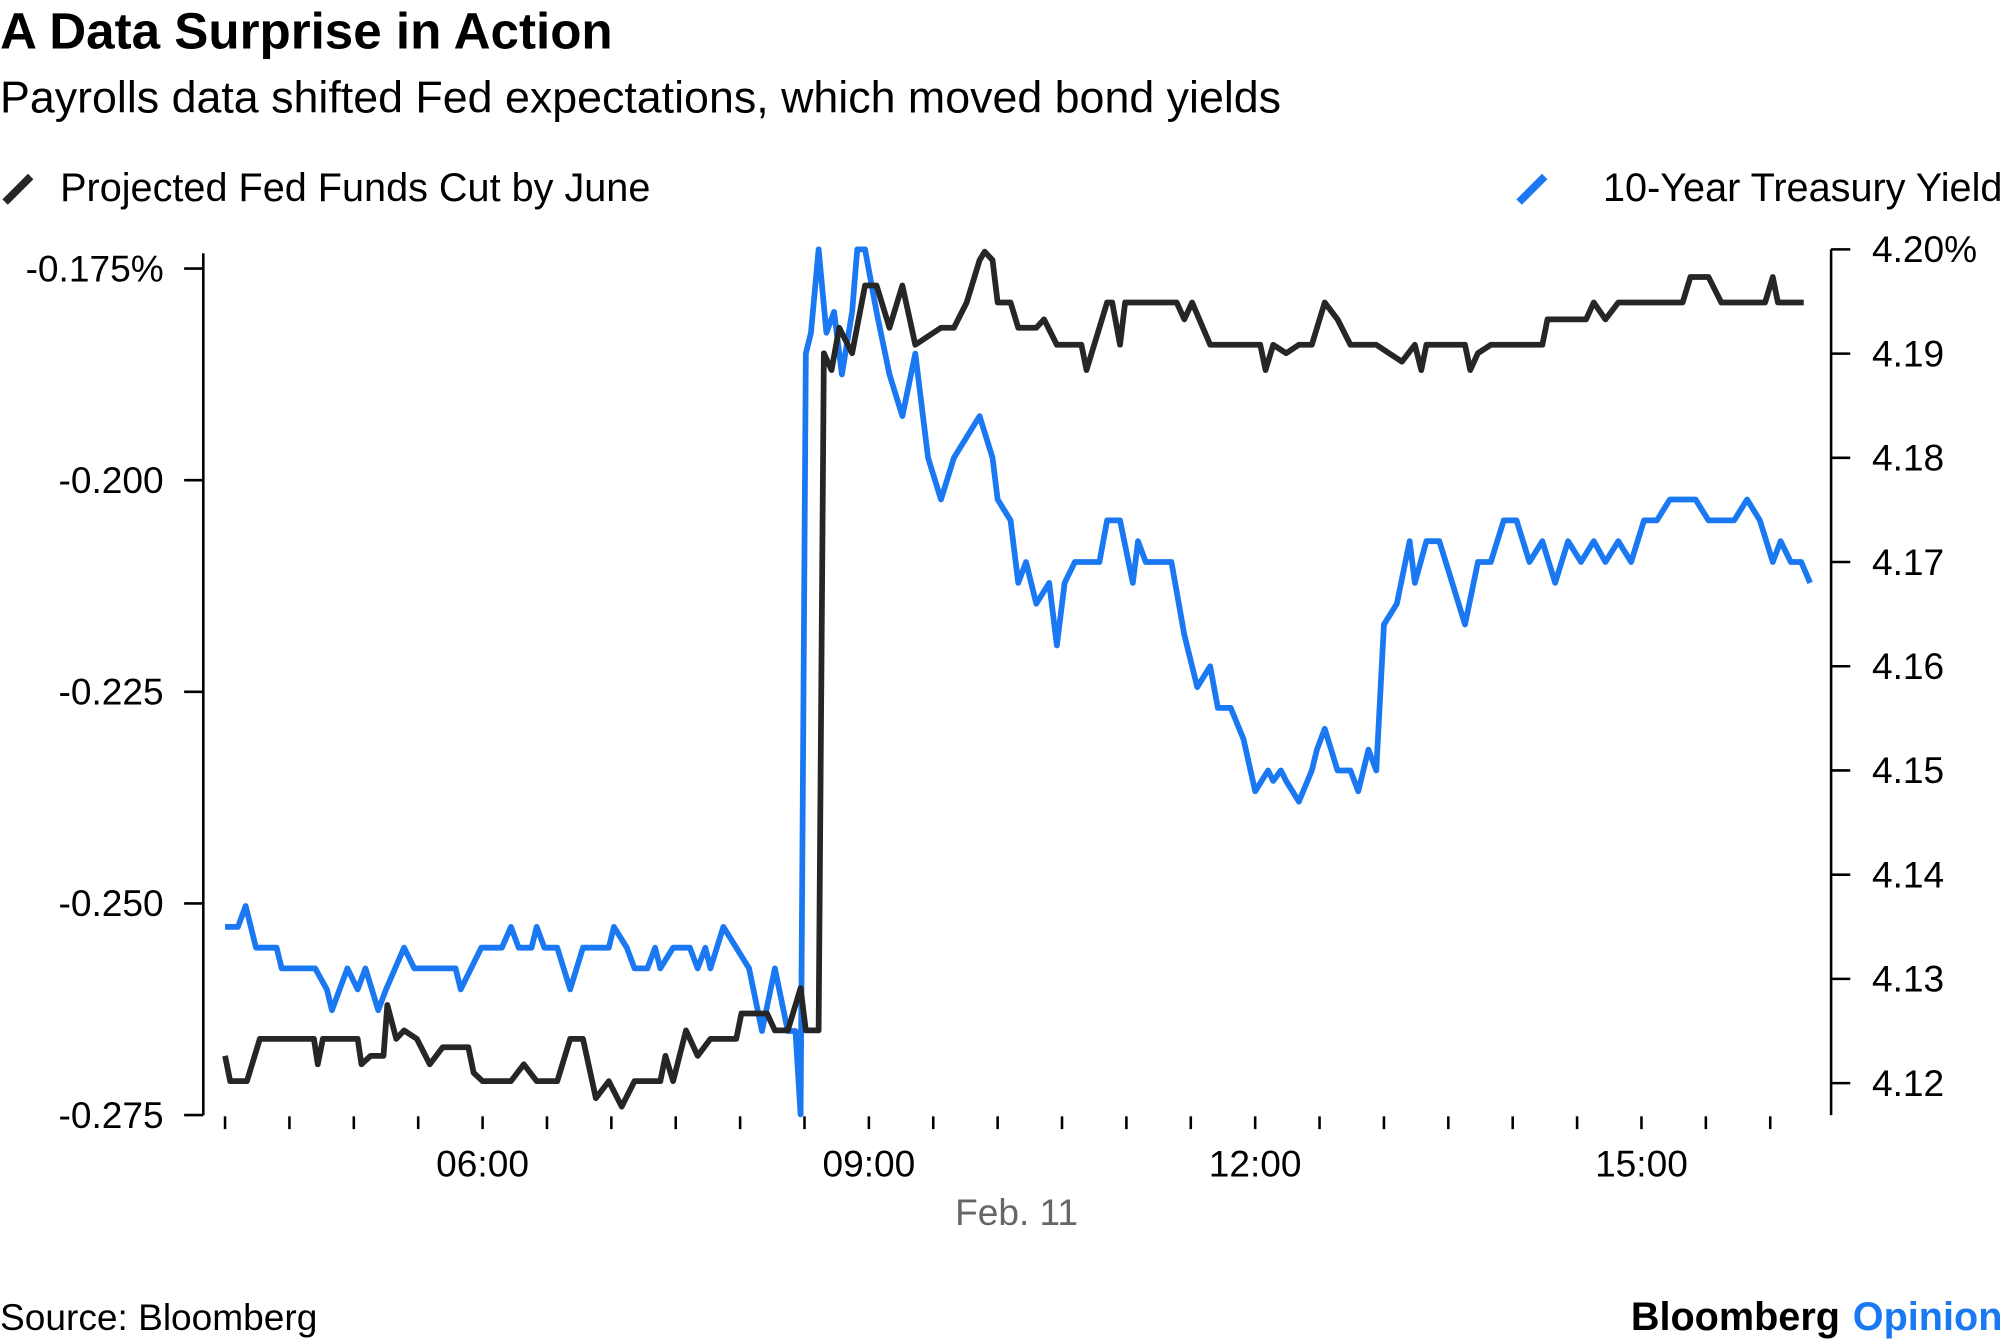  Describe the element at coordinates (1908, 979) in the screenshot. I see `right-axis-tick-label: 4.13` at that location.